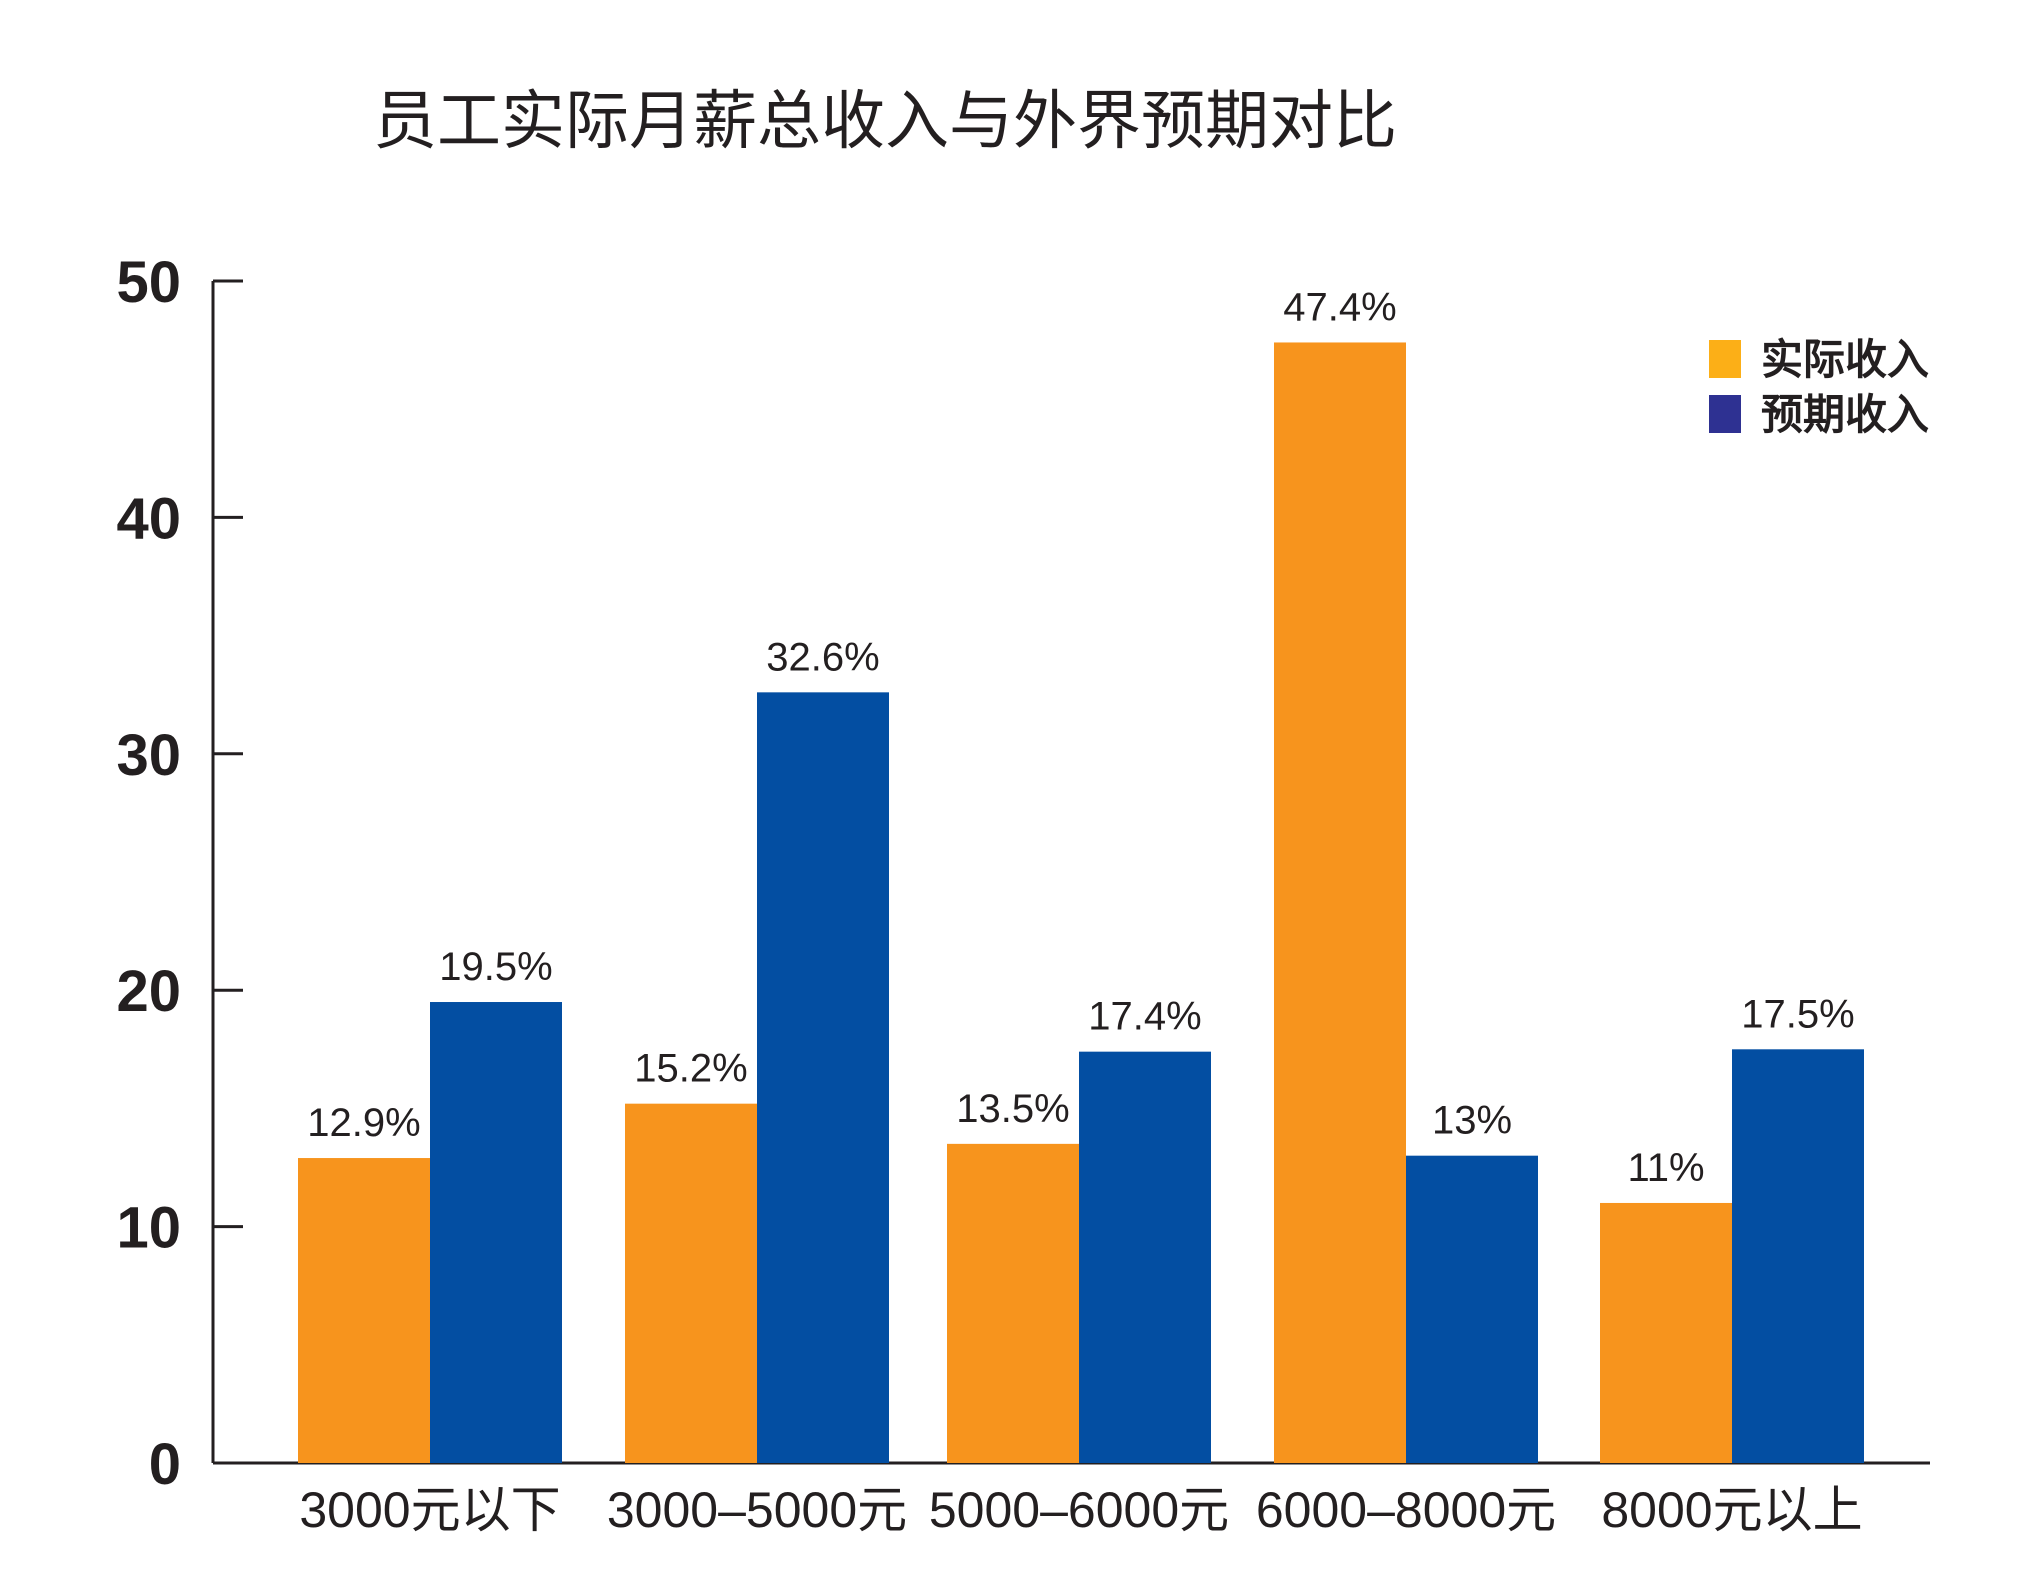 The width and height of the screenshot is (2028, 1589). I want to click on x-category-label: 5000–6000元, so click(1079, 1510).